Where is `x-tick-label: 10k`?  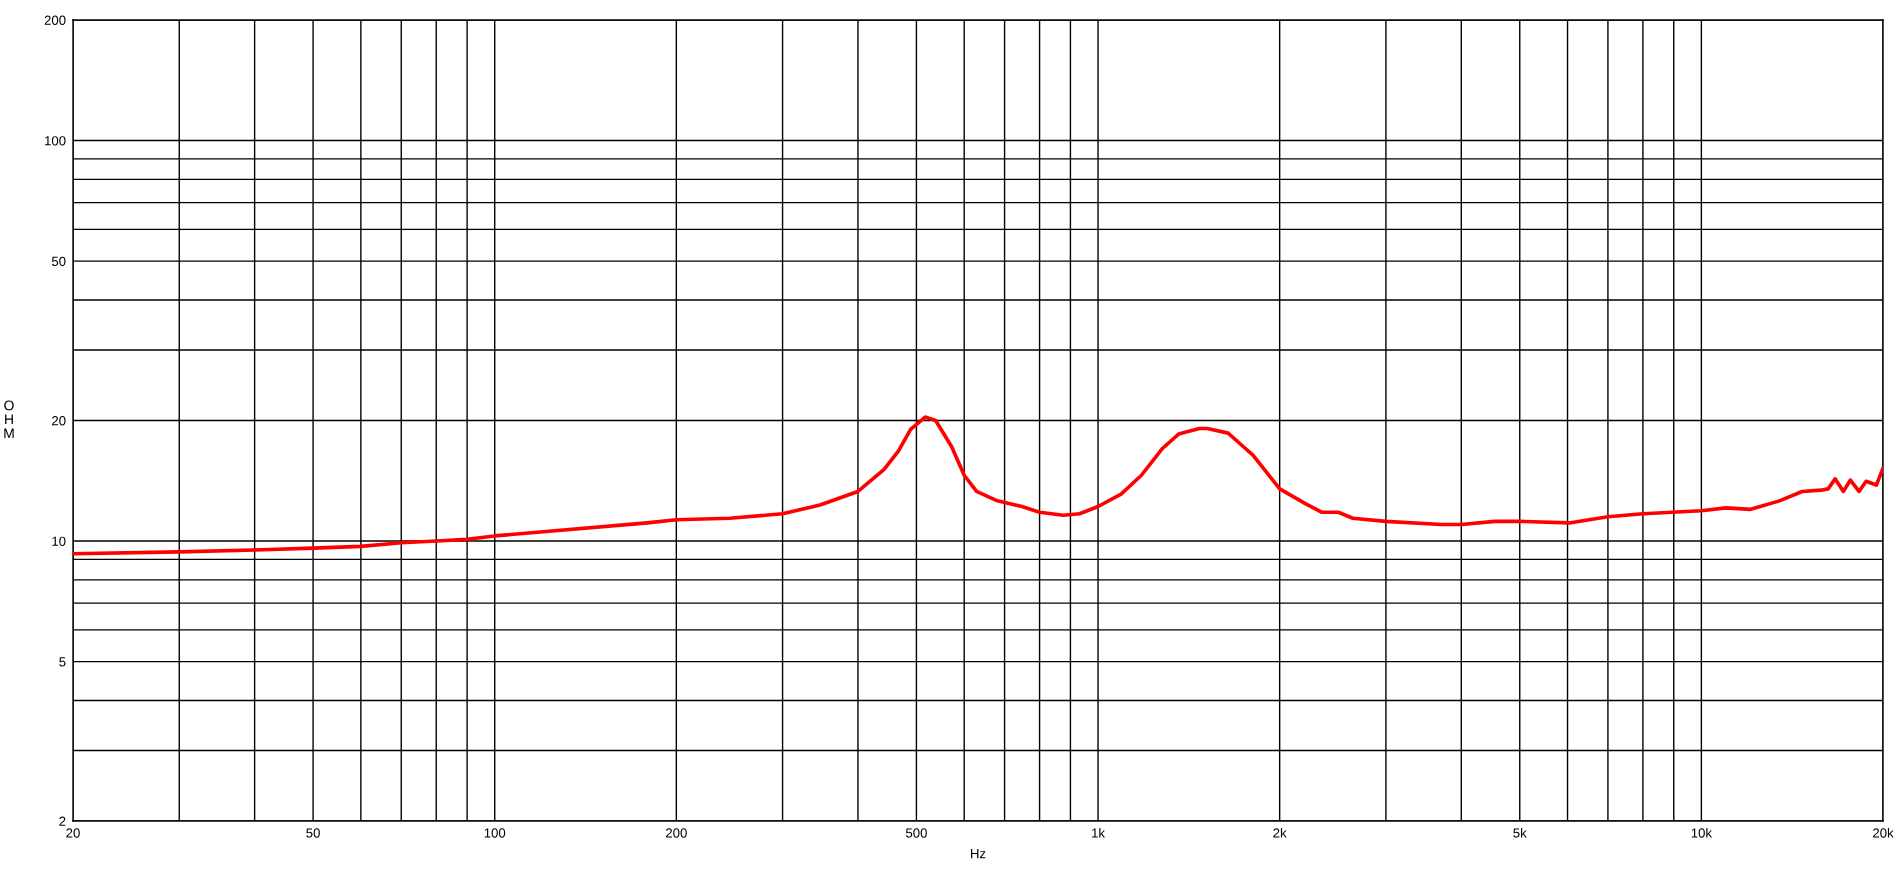 x-tick-label: 10k is located at coordinates (1702, 832).